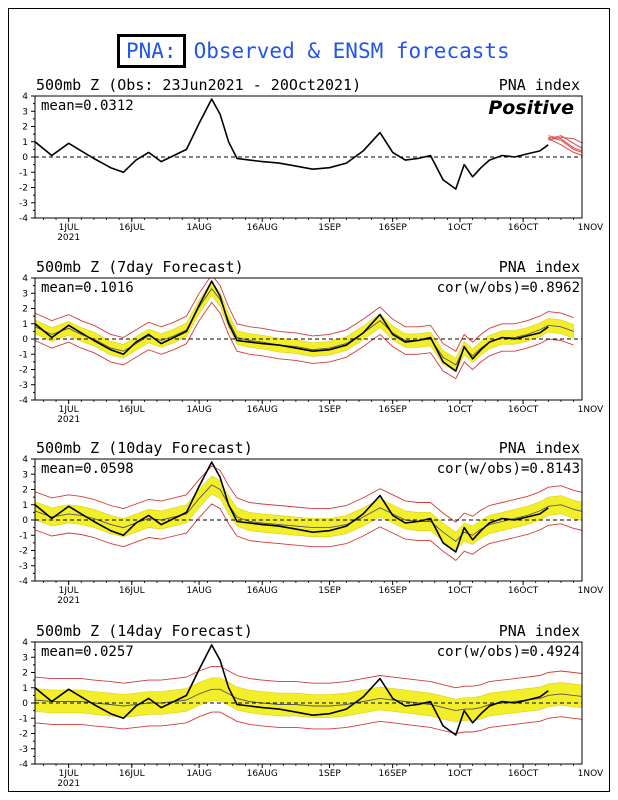 Image resolution: width=618 pixels, height=800 pixels. I want to click on annotation-mean: mean=0.0598, so click(87, 469).